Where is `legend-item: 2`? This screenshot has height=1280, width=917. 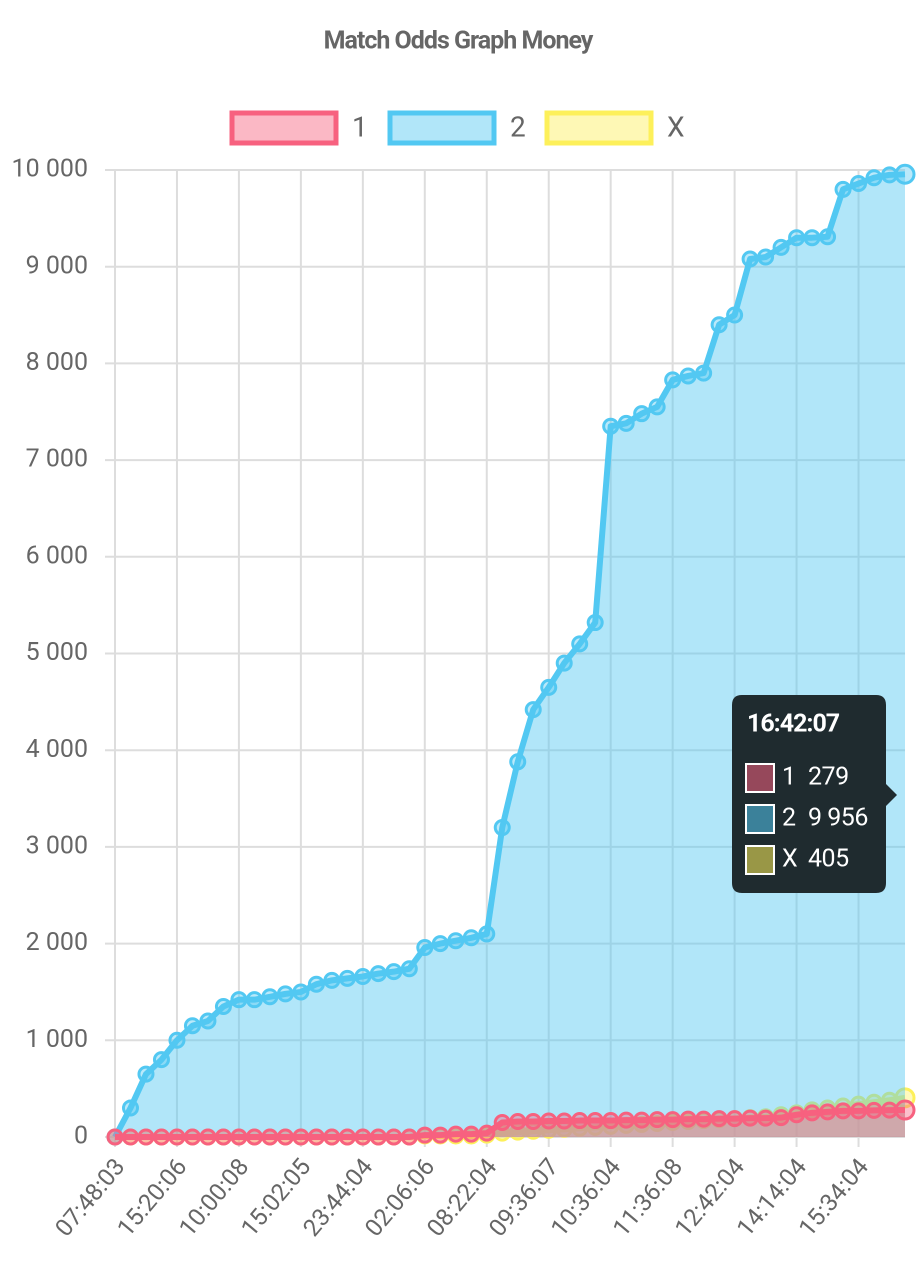
legend-item: 2 is located at coordinates (456, 128).